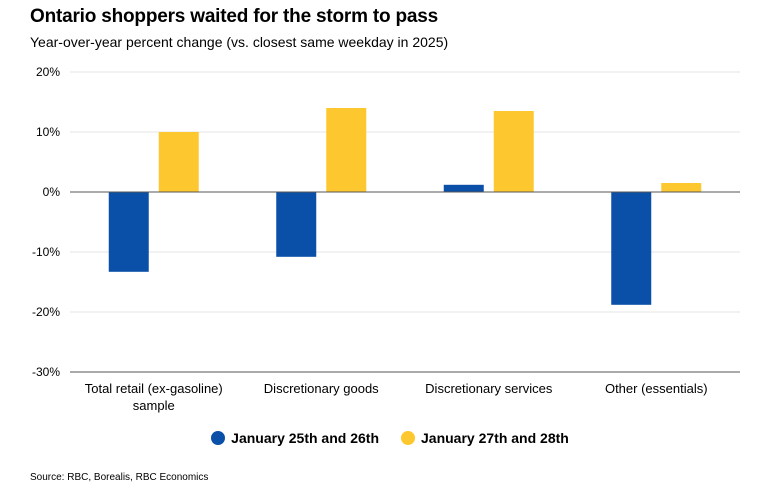 The width and height of the screenshot is (780, 489). I want to click on legend-item-series-1: January 25th and 26th, so click(295, 438).